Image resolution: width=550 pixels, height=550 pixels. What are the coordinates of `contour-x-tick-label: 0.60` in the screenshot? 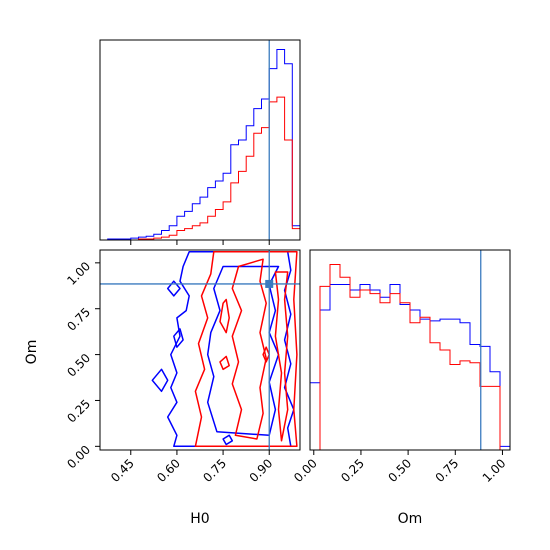 It's located at (168, 470).